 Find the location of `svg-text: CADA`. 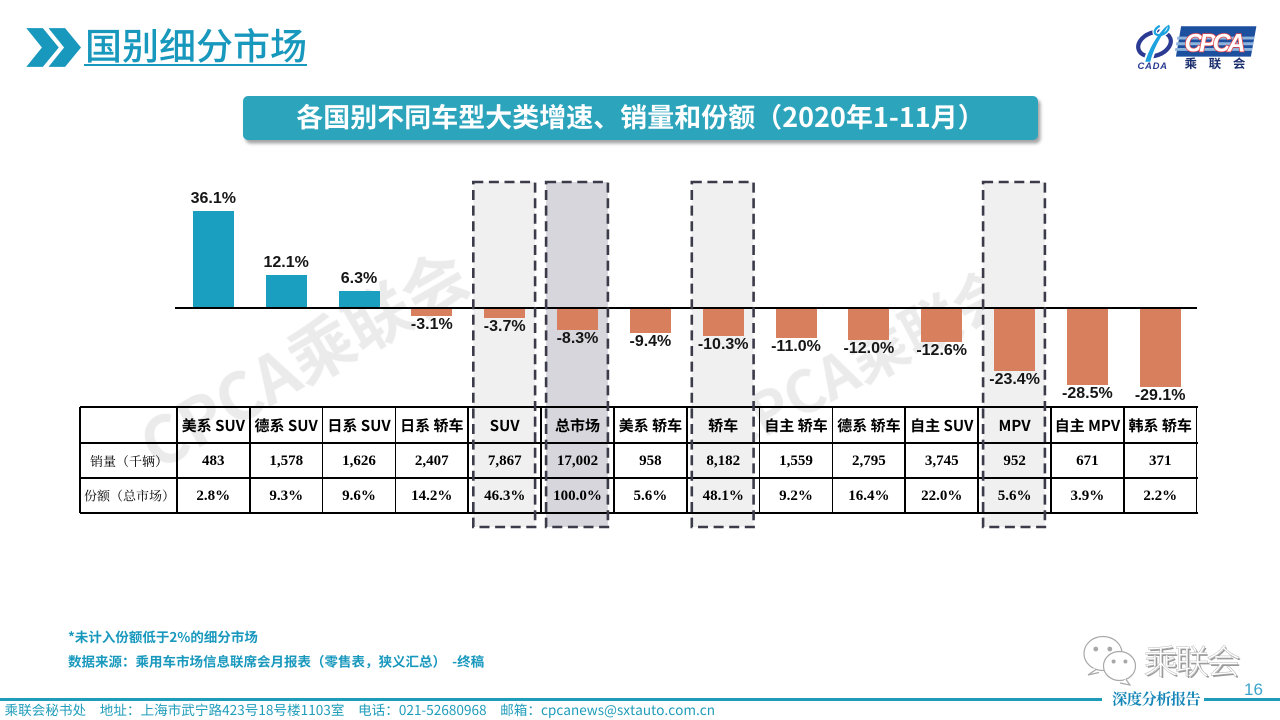

svg-text: CADA is located at coordinates (1153, 66).